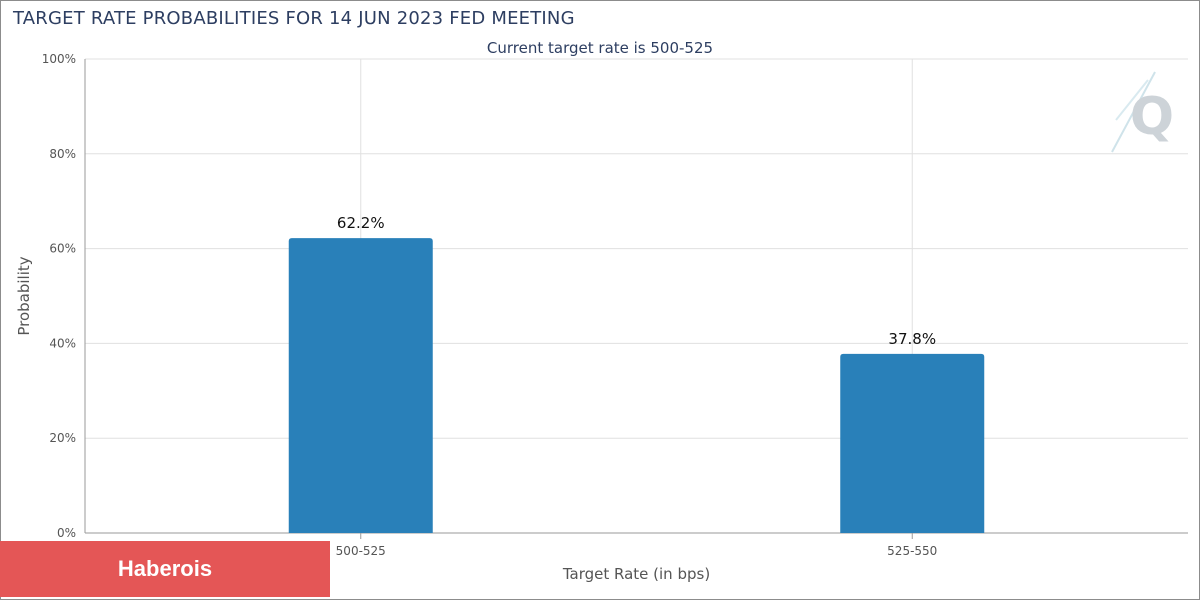 The height and width of the screenshot is (600, 1200). Describe the element at coordinates (62, 154) in the screenshot. I see `y-tick-label: 80%` at that location.